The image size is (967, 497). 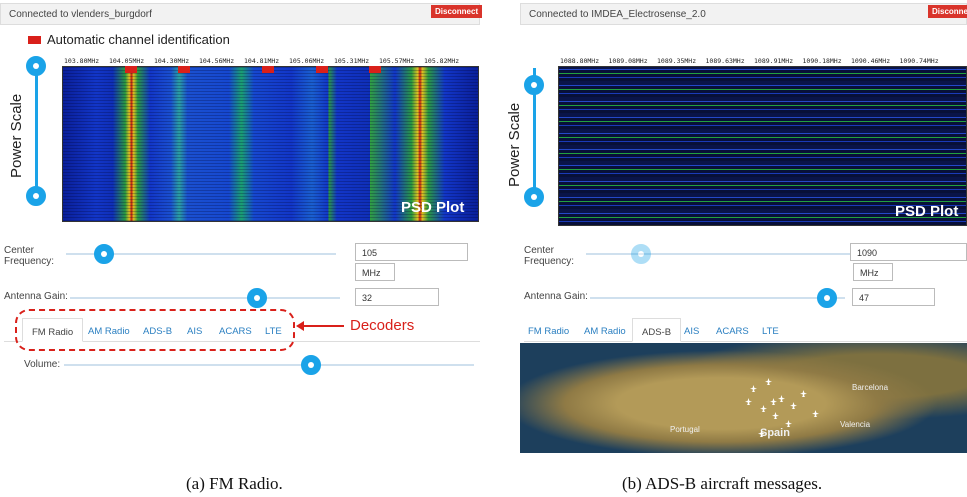 I want to click on frequency-label: 1090.18MHz, so click(x=822, y=61).